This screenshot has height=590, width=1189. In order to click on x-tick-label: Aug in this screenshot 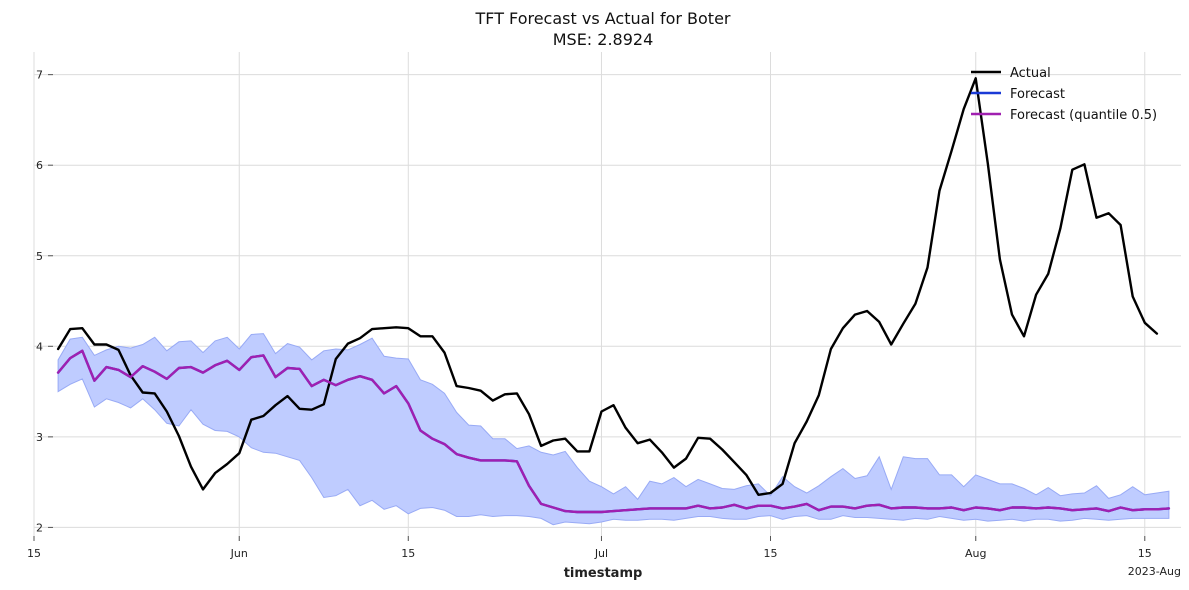, I will do `click(975, 553)`.